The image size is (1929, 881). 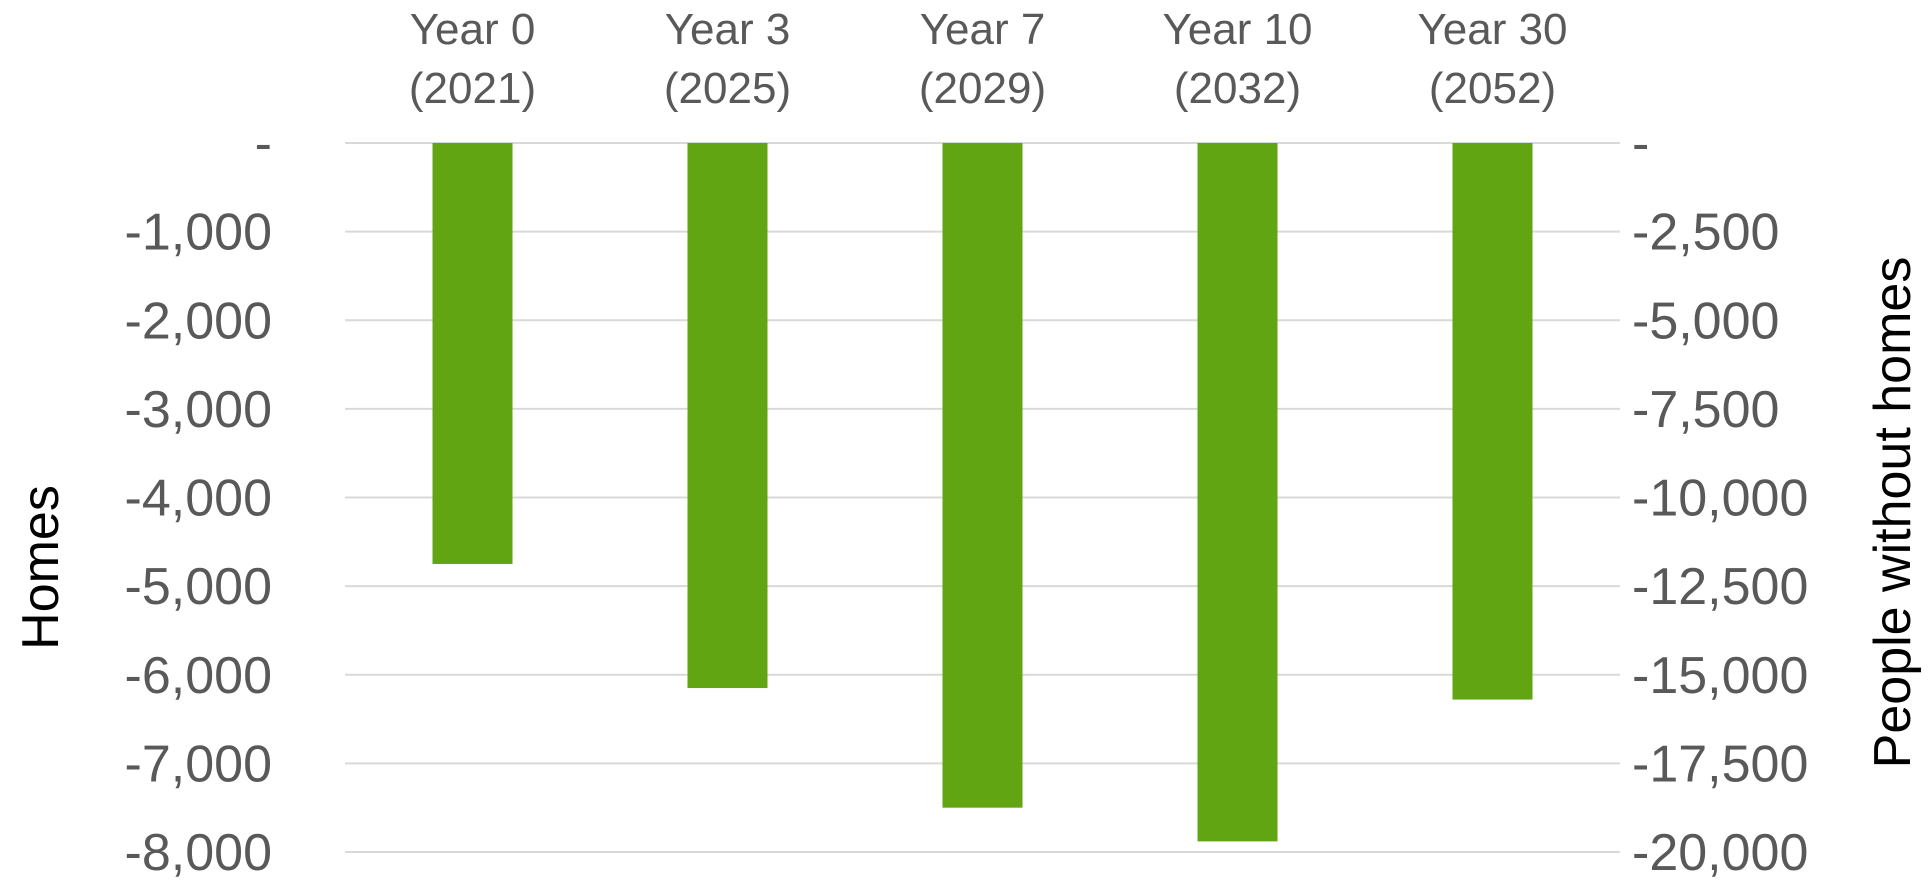 I want to click on category-label-4-0: Year 30, so click(x=1492, y=29).